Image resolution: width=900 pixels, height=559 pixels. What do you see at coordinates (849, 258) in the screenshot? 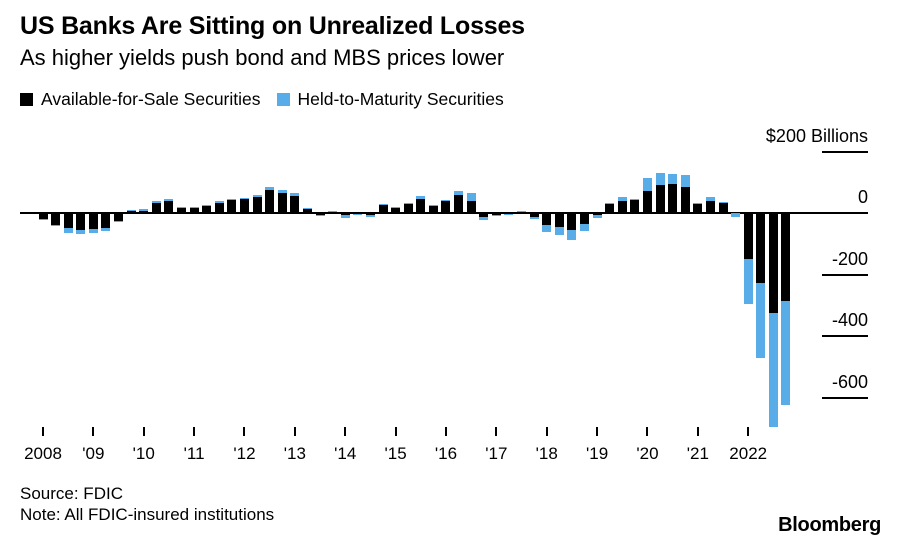
I see `y-axis-tick-label: -200` at bounding box center [849, 258].